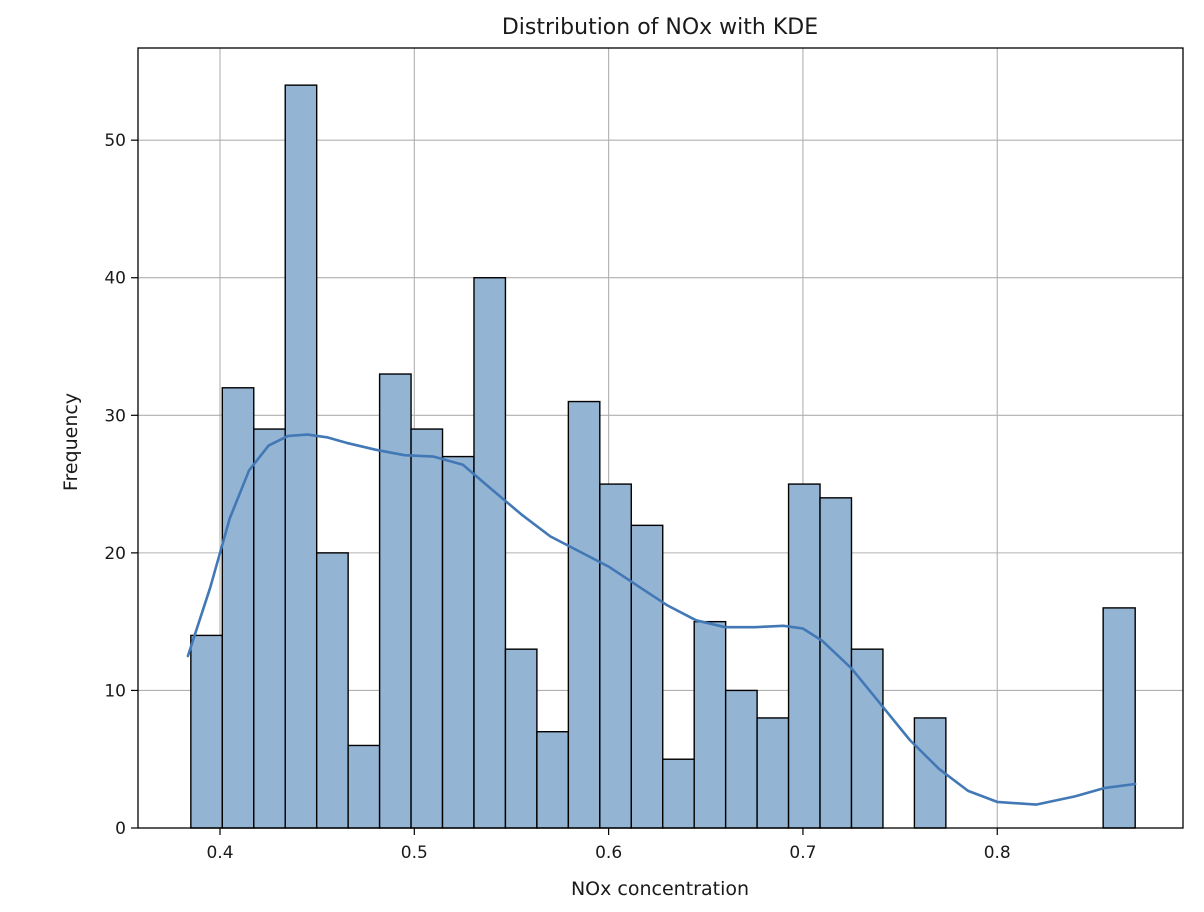 The width and height of the screenshot is (1204, 912). I want to click on x-axis-ticks: 0.4 0.5 0.6 0.7 0.8, so click(608, 845).